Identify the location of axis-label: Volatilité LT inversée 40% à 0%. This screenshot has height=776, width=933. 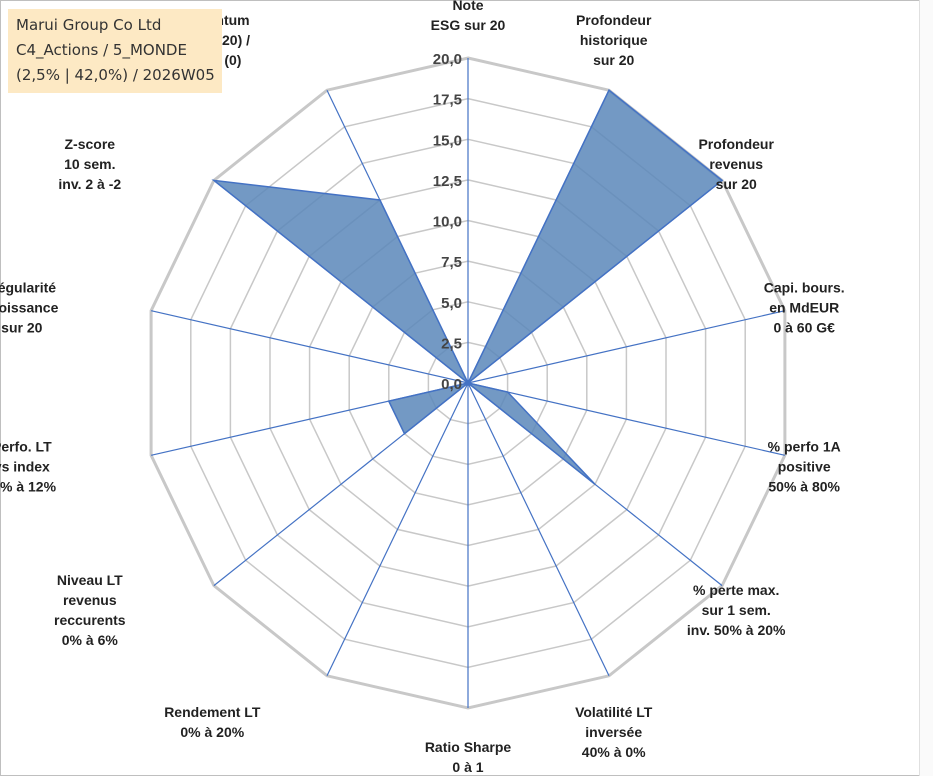
(614, 732).